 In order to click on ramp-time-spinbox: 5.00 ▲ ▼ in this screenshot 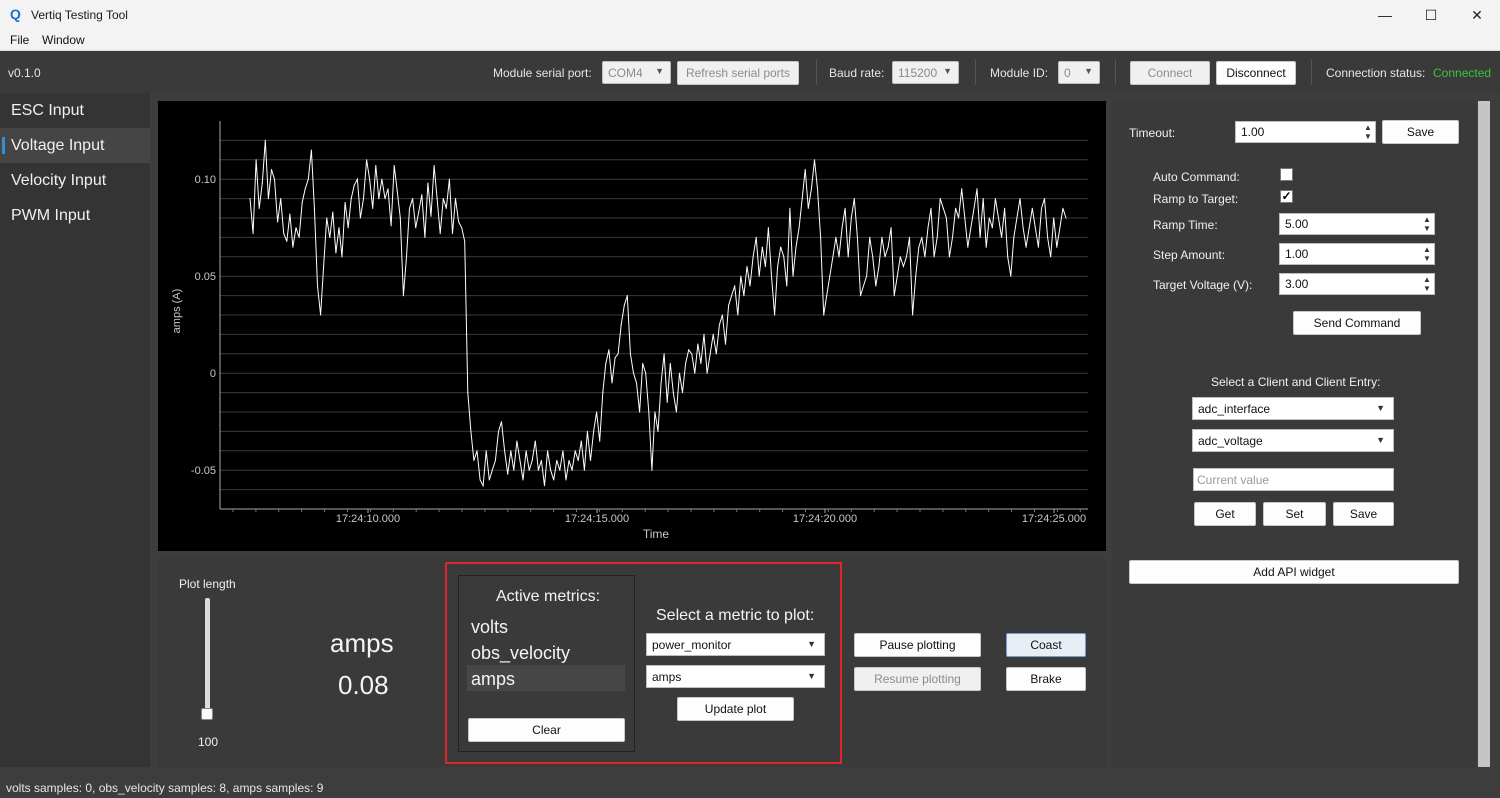, I will do `click(1357, 224)`.